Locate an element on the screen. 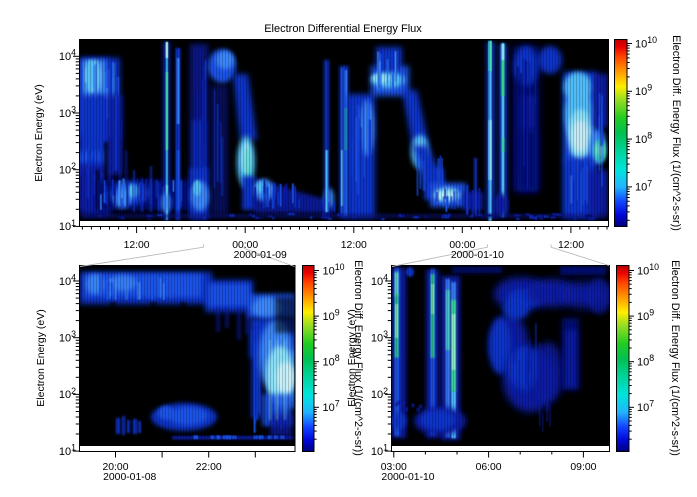 Image resolution: width=697 pixels, height=497 pixels. svg-text:Electron Differential Energy F: Electron Differential Energy Flux is located at coordinates (343, 29).